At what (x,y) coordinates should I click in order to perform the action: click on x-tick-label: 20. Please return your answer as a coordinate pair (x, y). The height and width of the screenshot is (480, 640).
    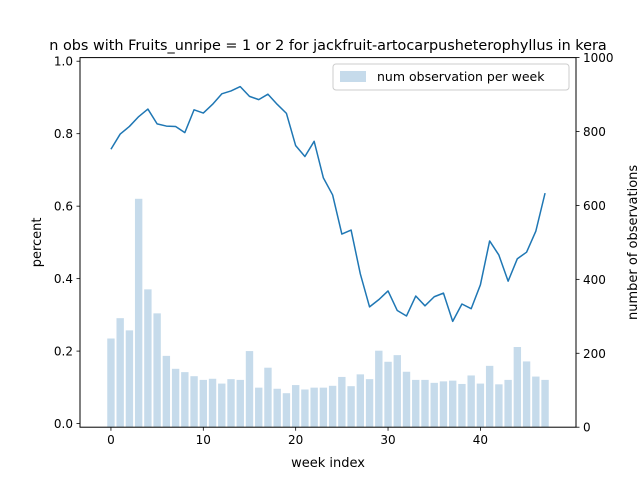
    Looking at the image, I should click on (295, 440).